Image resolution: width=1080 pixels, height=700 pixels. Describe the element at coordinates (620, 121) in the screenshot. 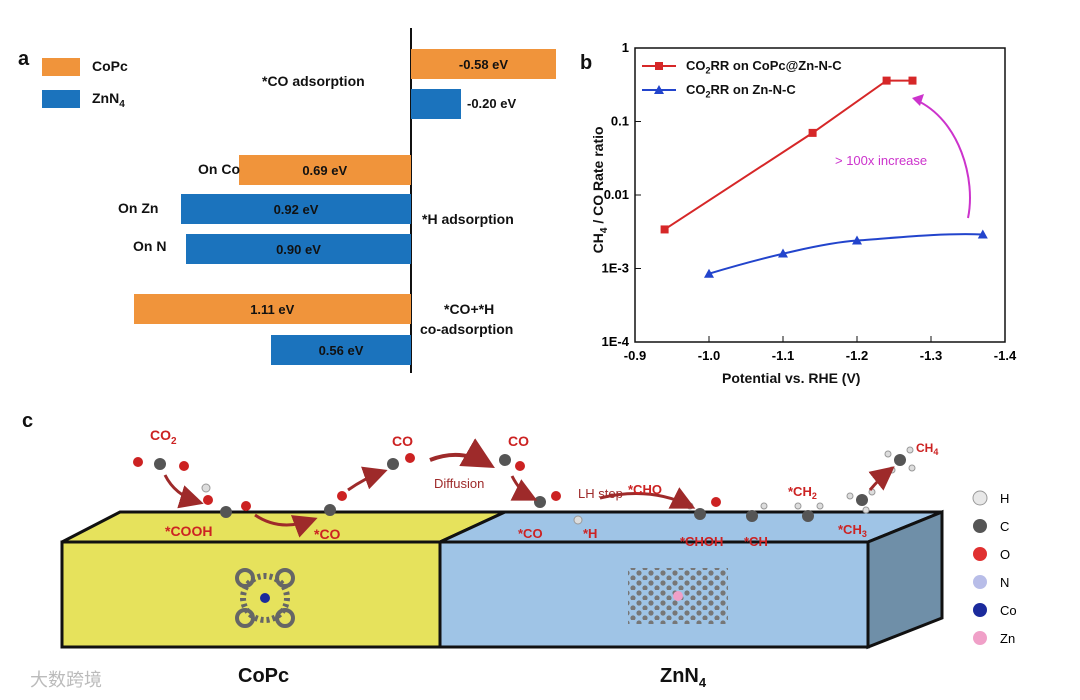

I see `y-tick-label: 0.1` at that location.